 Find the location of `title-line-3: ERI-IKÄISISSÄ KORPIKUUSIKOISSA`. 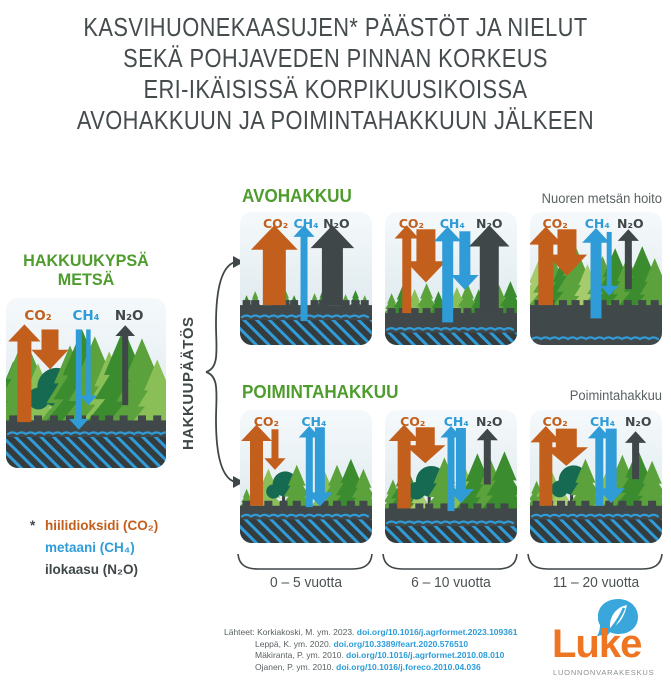

title-line-3: ERI-IKÄISISSÄ KORPIKUUSIKOISSA is located at coordinates (335, 89).